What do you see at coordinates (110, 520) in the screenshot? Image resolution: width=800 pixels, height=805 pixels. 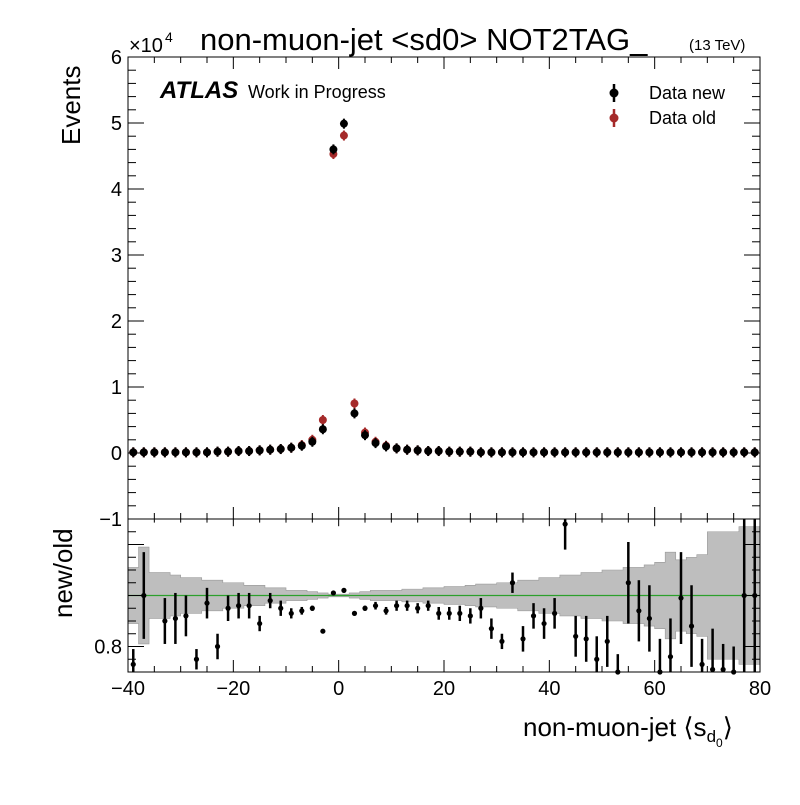 I see `top-y-tick-label: −1` at bounding box center [110, 520].